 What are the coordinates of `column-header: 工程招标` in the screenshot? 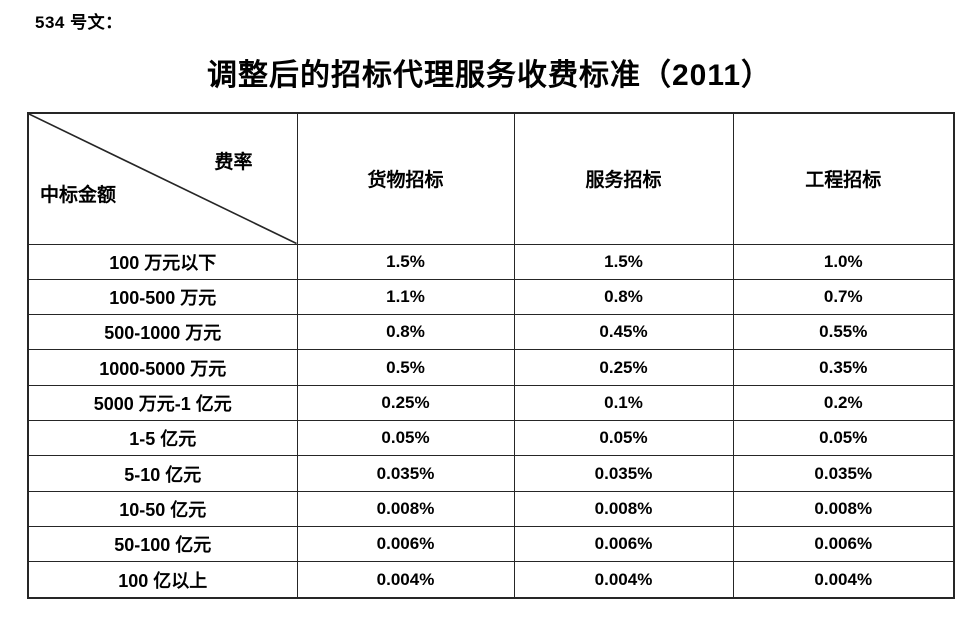 It's located at (843, 178).